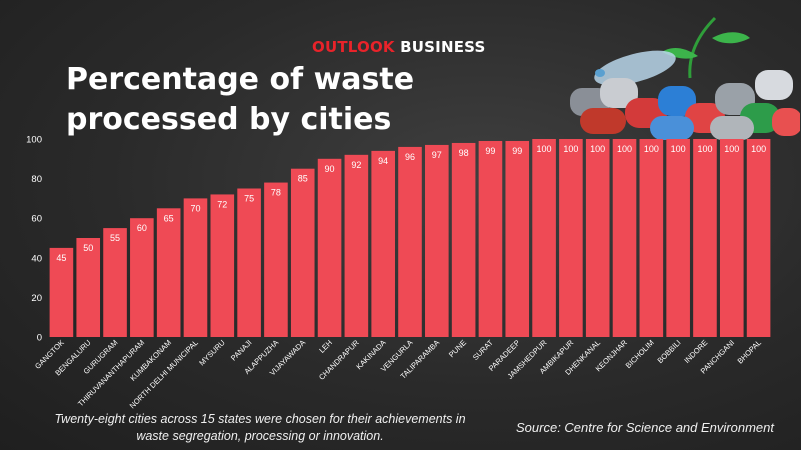 The height and width of the screenshot is (450, 801). Describe the element at coordinates (685, 78) in the screenshot. I see `waste-cans-illustration` at that location.